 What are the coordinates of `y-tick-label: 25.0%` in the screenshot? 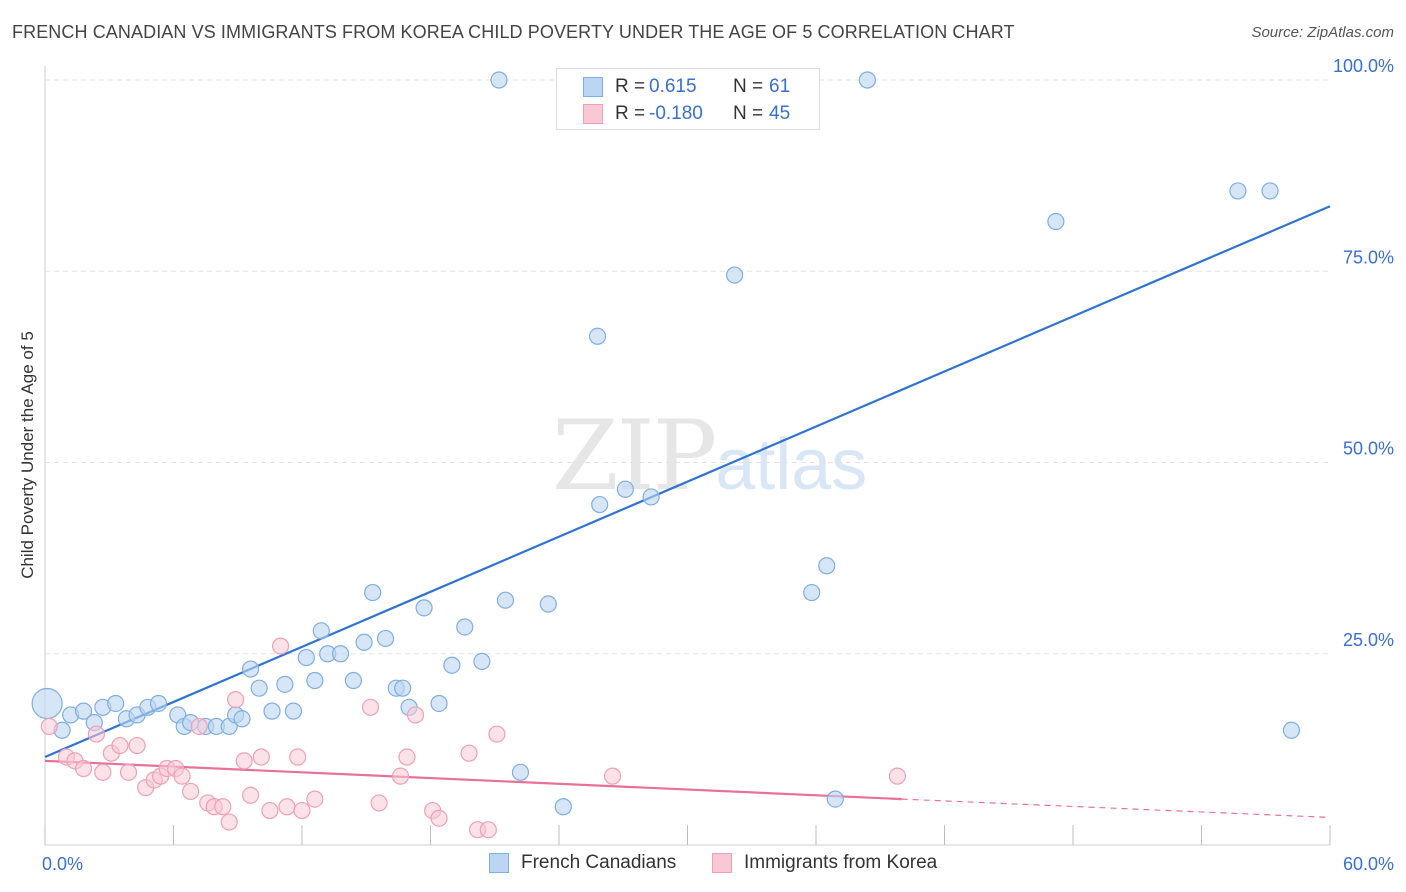 It's located at (1368, 640).